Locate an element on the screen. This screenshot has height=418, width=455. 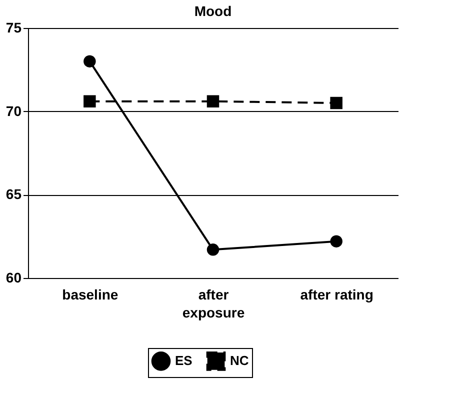
x-tick-label: baseline is located at coordinates (90, 294).